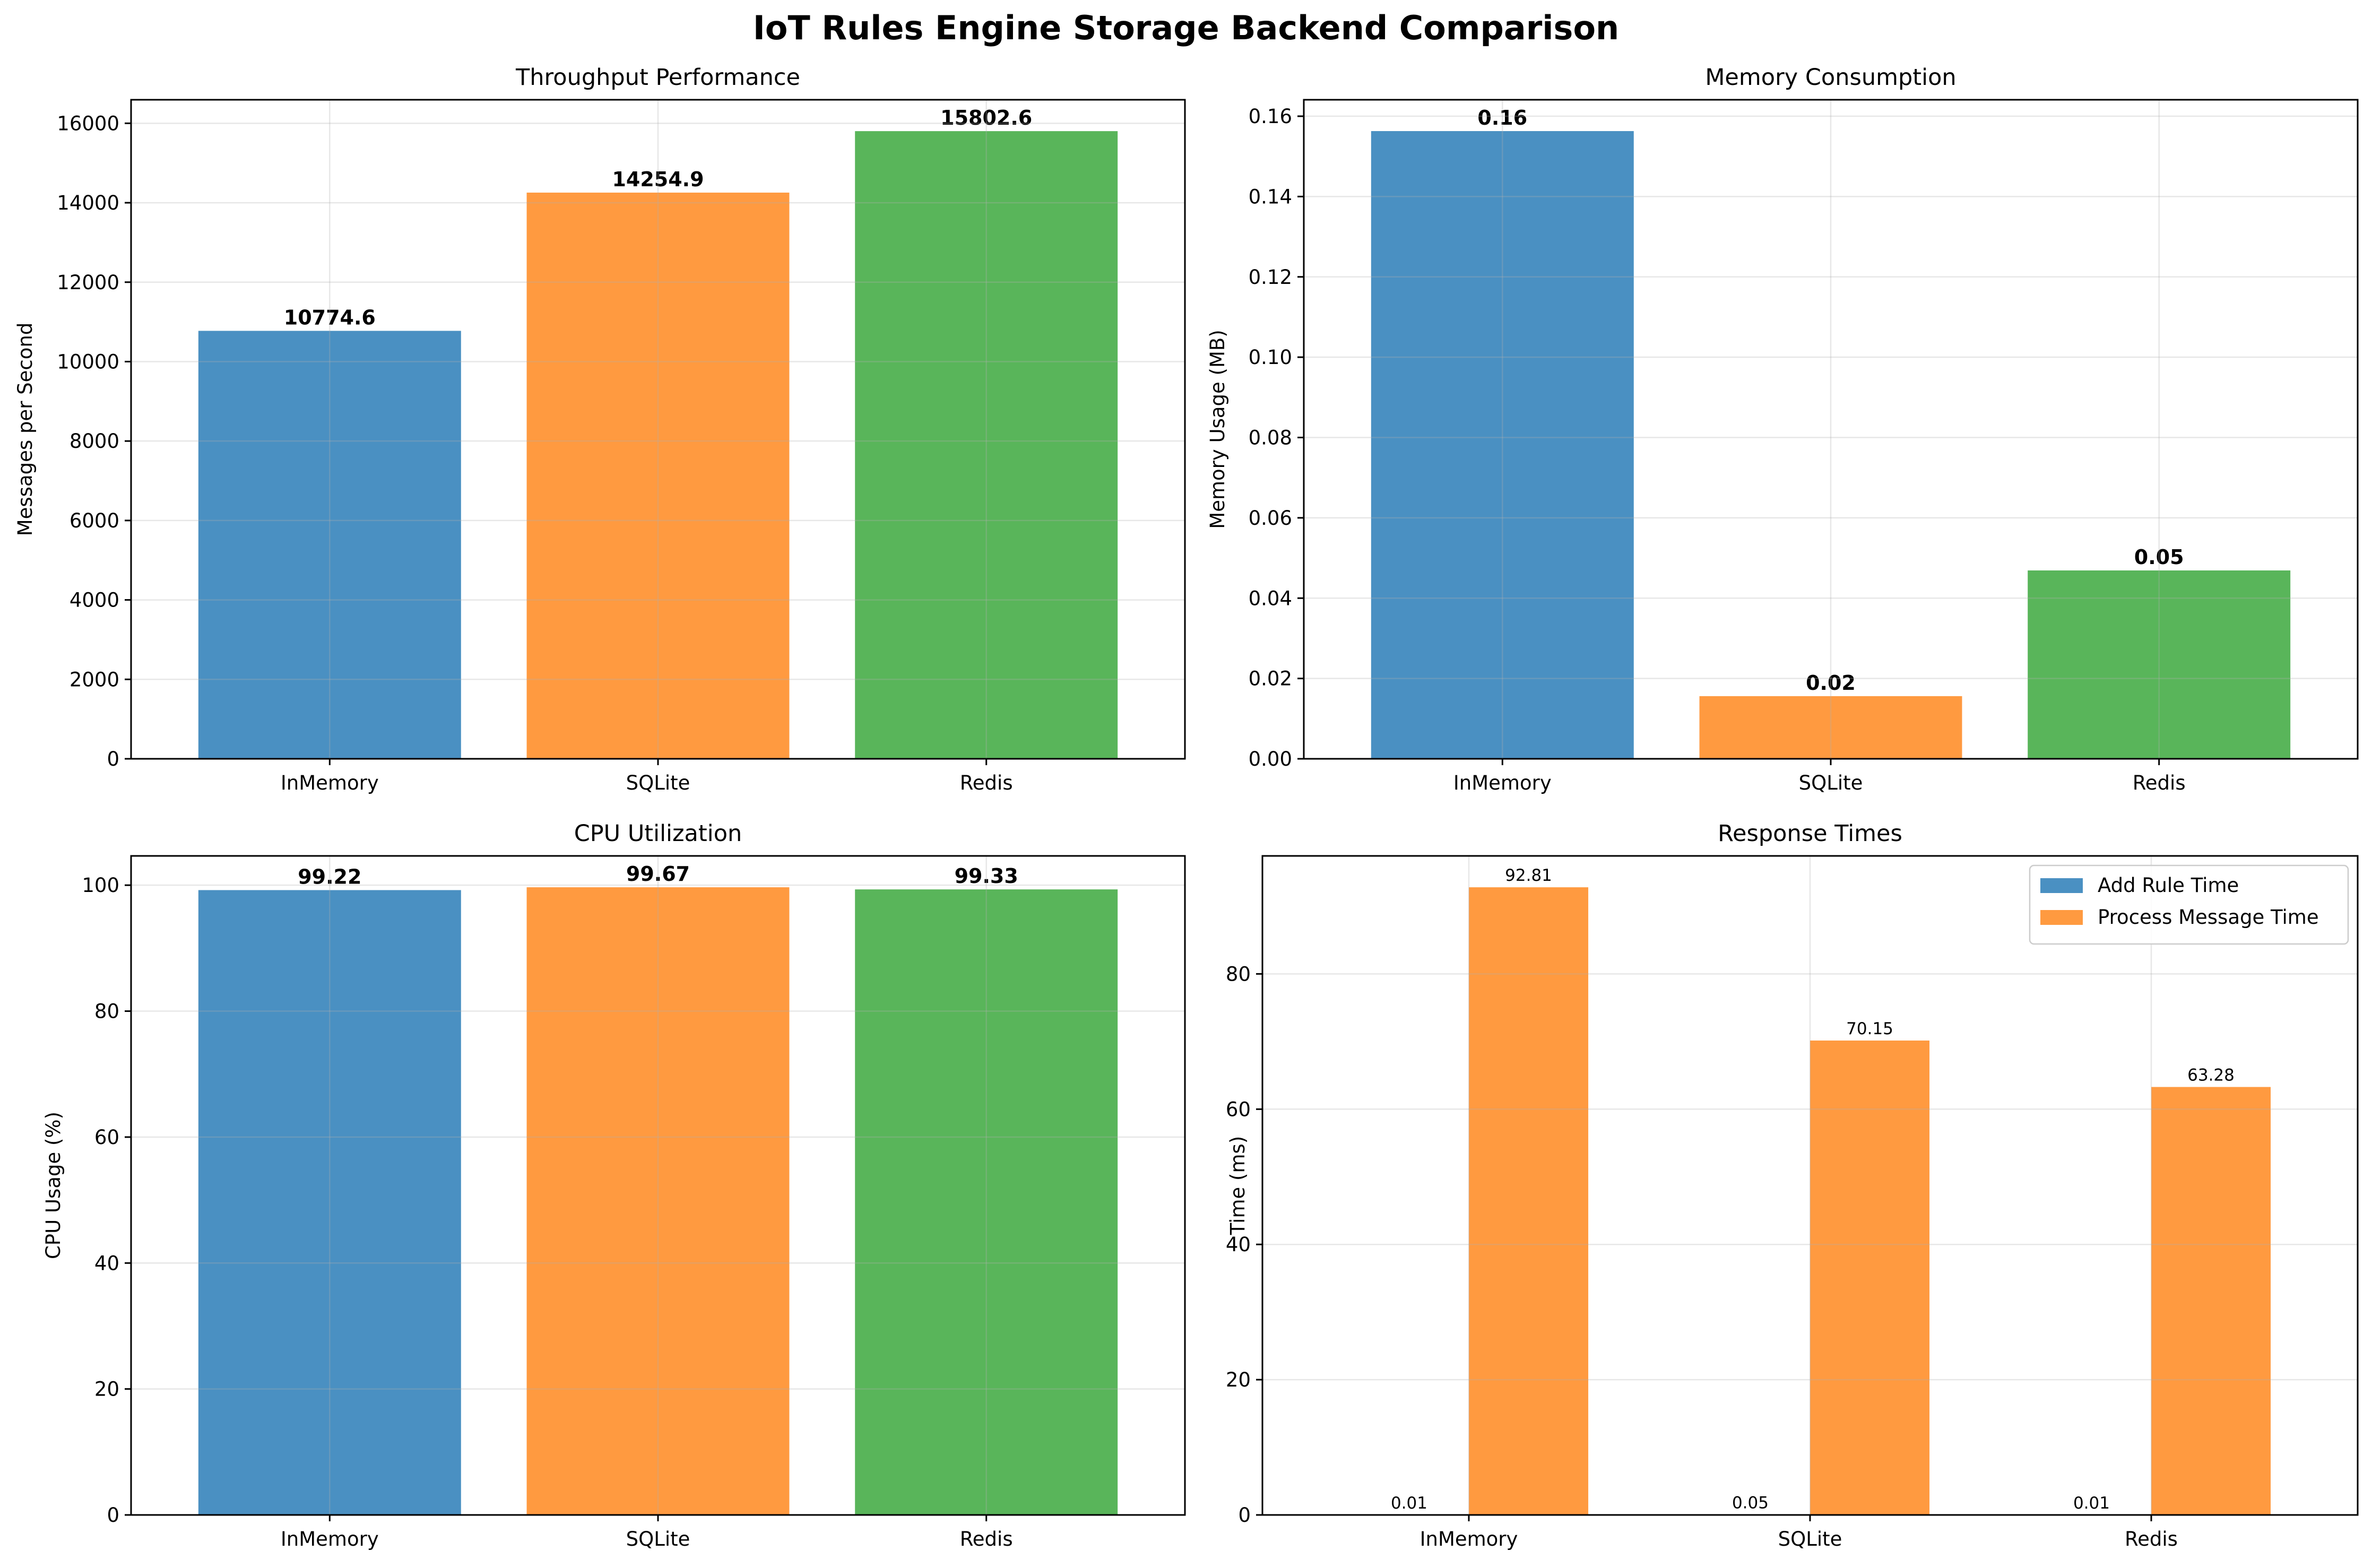  What do you see at coordinates (1502, 117) in the screenshot?
I see `data-label: 0.16` at bounding box center [1502, 117].